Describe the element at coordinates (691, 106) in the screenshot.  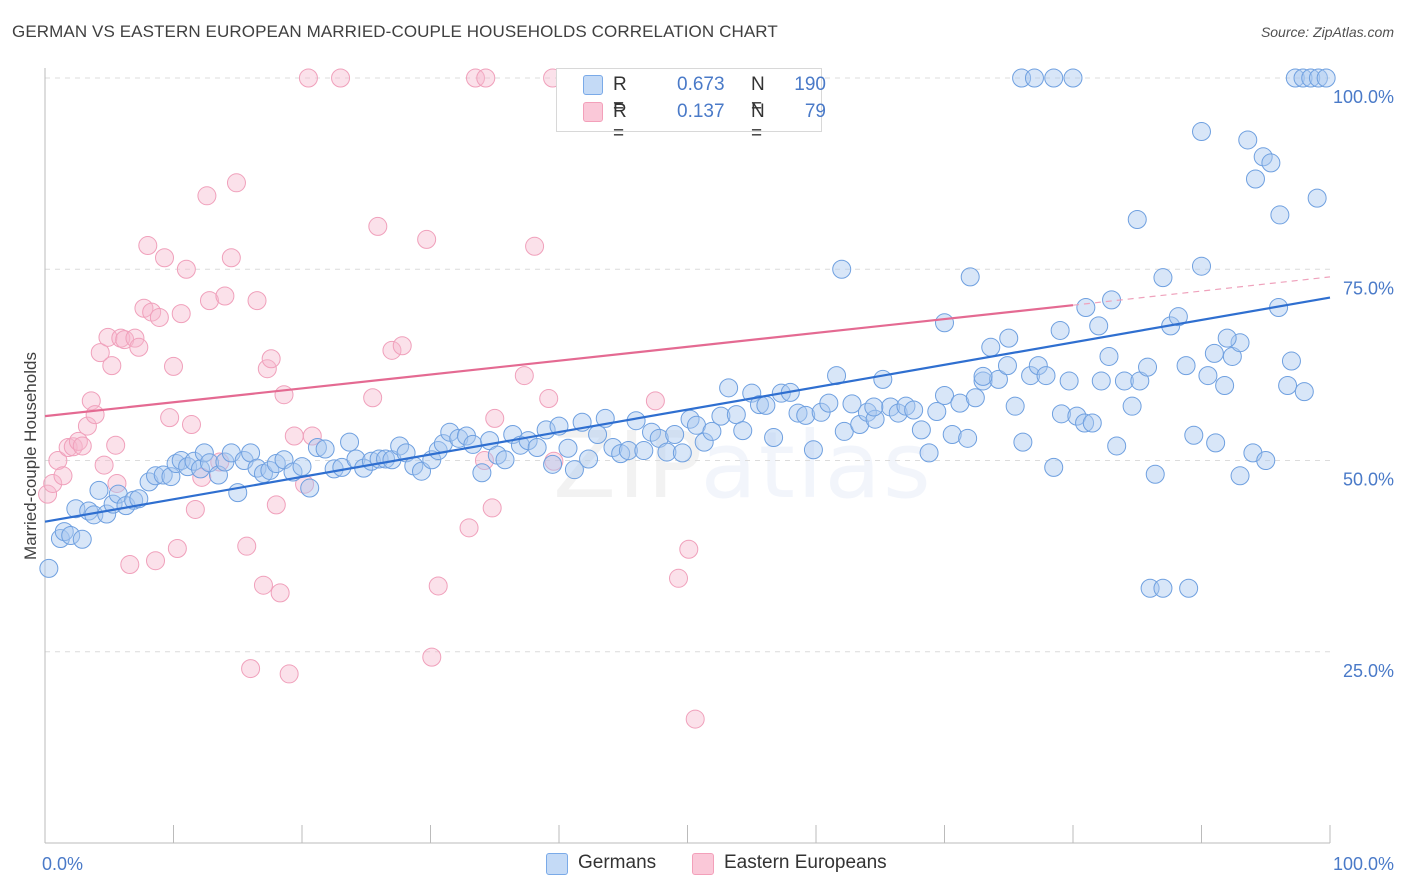
I see `legend-stats: R = 0.673 N = 190 R = 0.137 N = 79` at that location.